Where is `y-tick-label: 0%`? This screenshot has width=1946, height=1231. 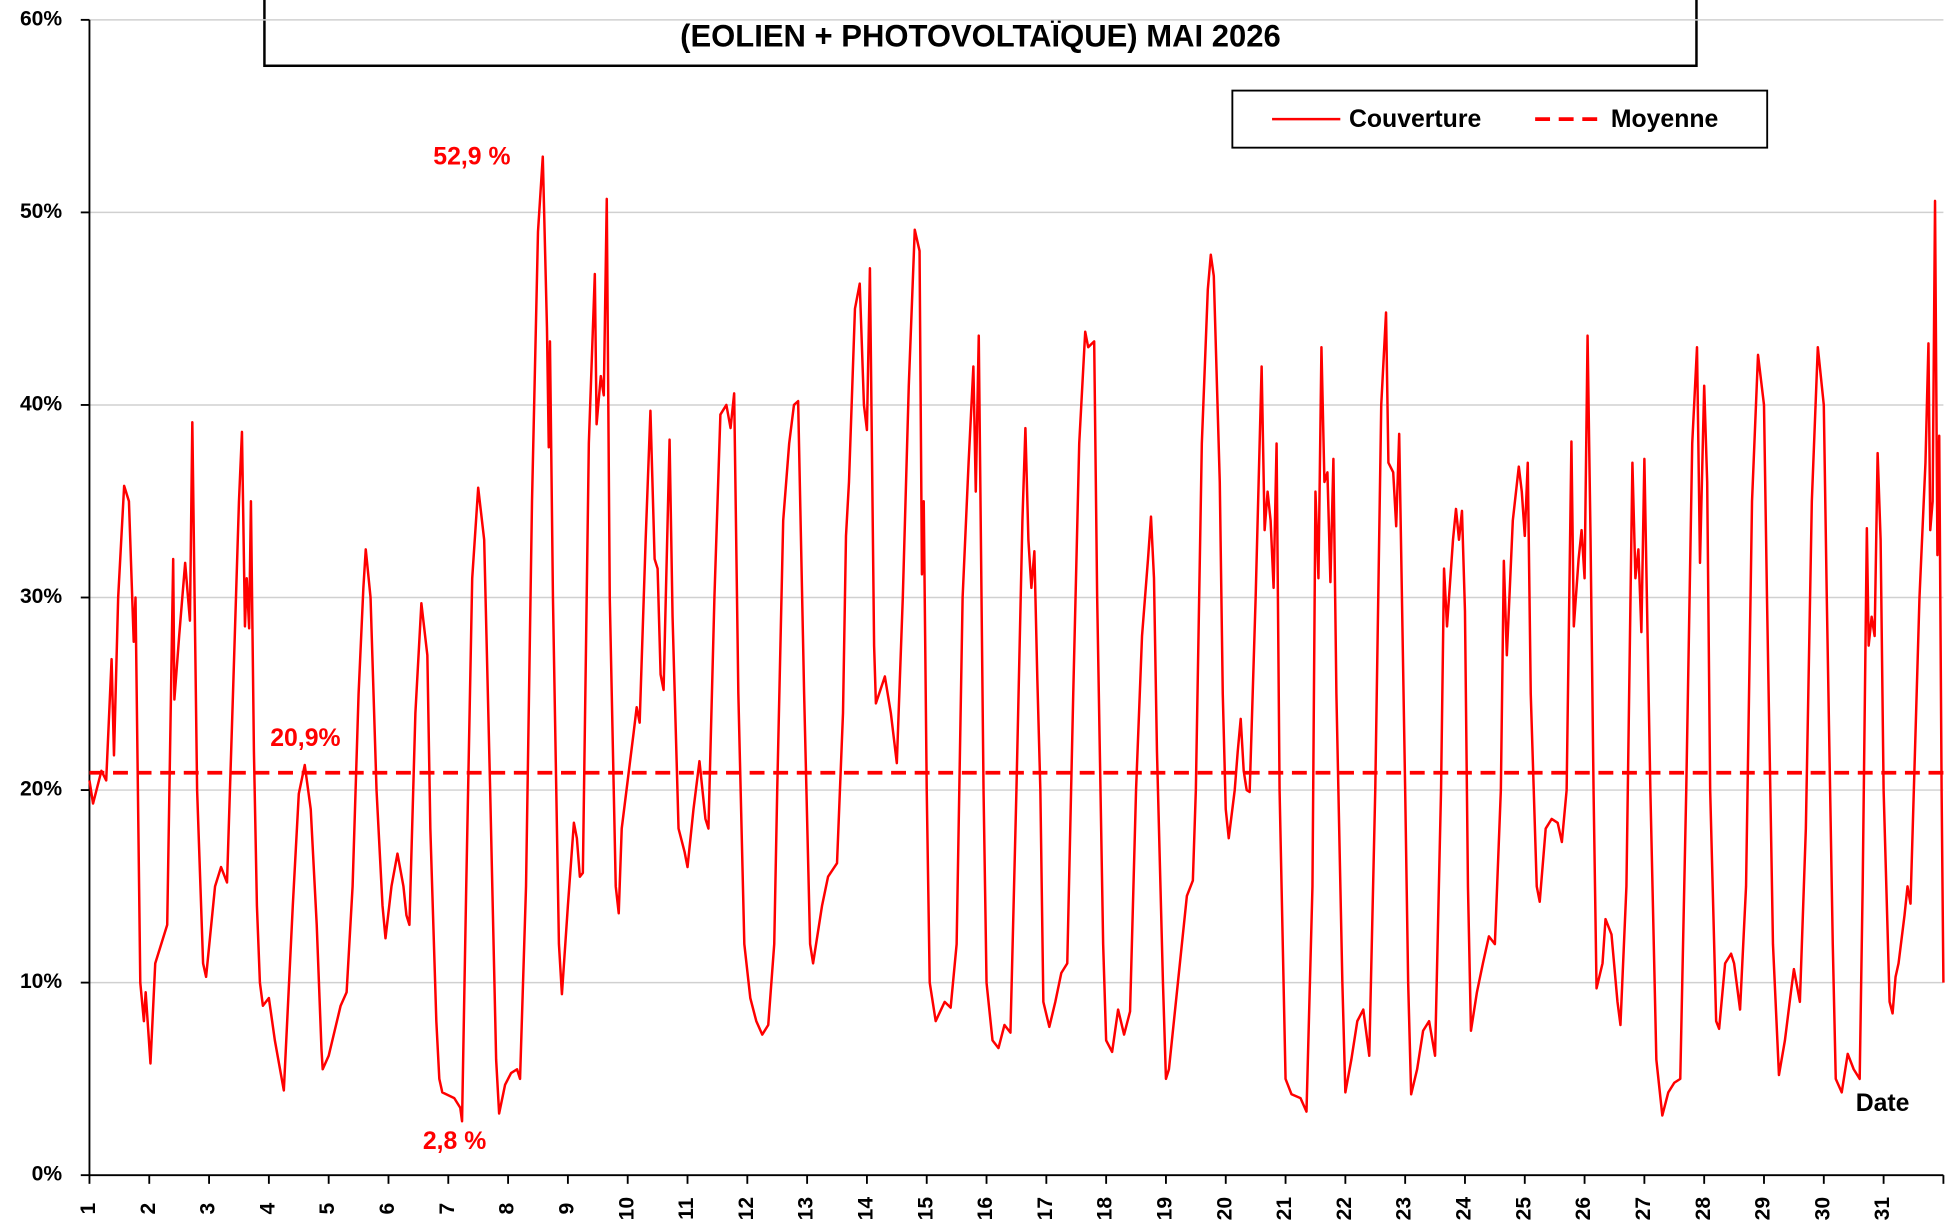
y-tick-label: 0% is located at coordinates (47, 1174).